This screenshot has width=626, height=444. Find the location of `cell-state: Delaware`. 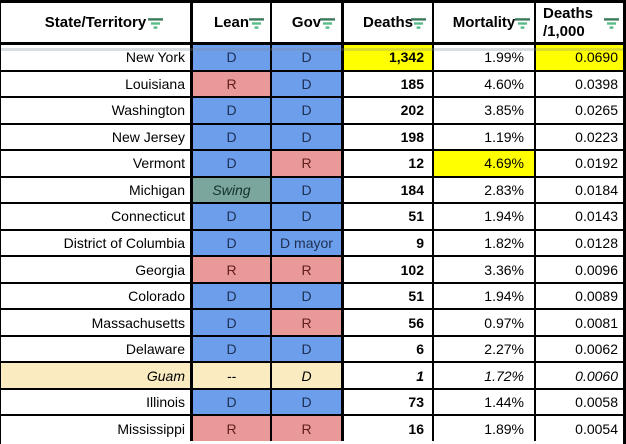

cell-state: Delaware is located at coordinates (97, 349).